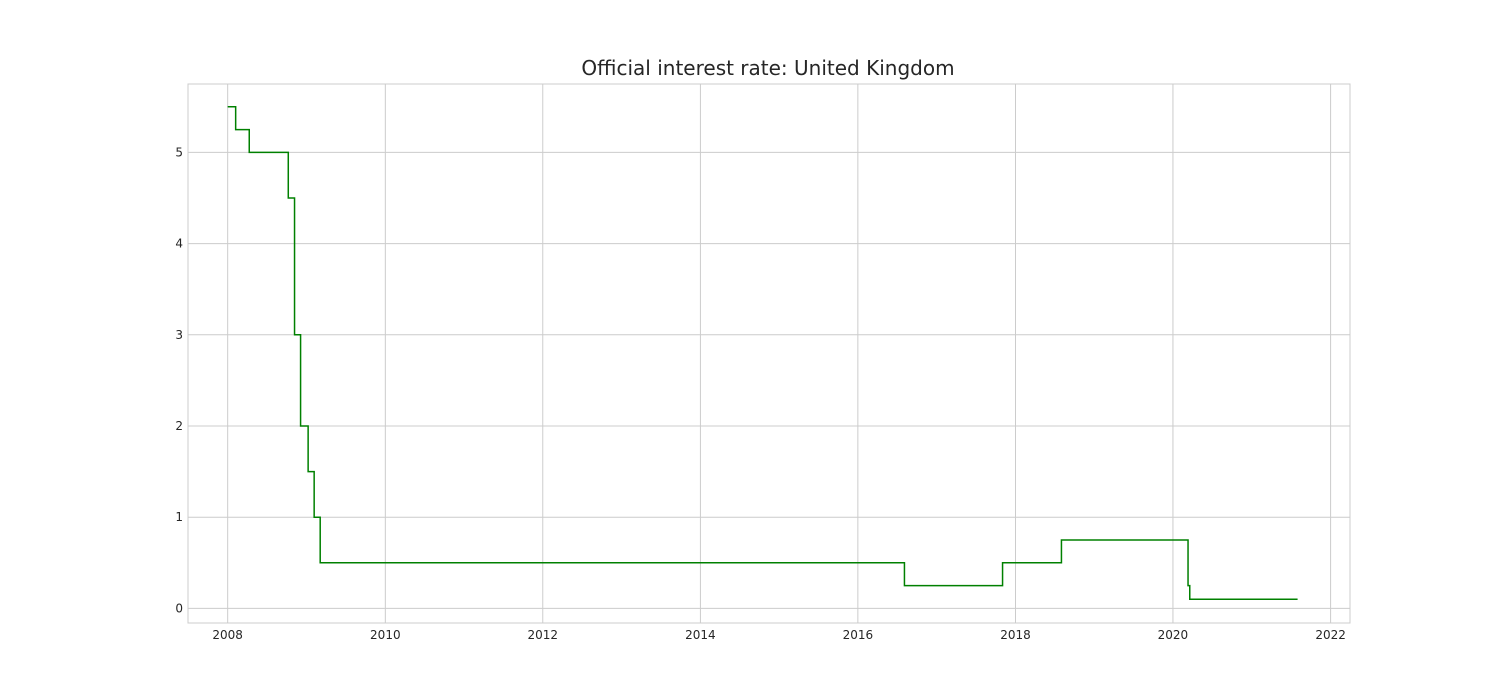  What do you see at coordinates (1330, 635) in the screenshot?
I see `x-tick-label: 2022` at bounding box center [1330, 635].